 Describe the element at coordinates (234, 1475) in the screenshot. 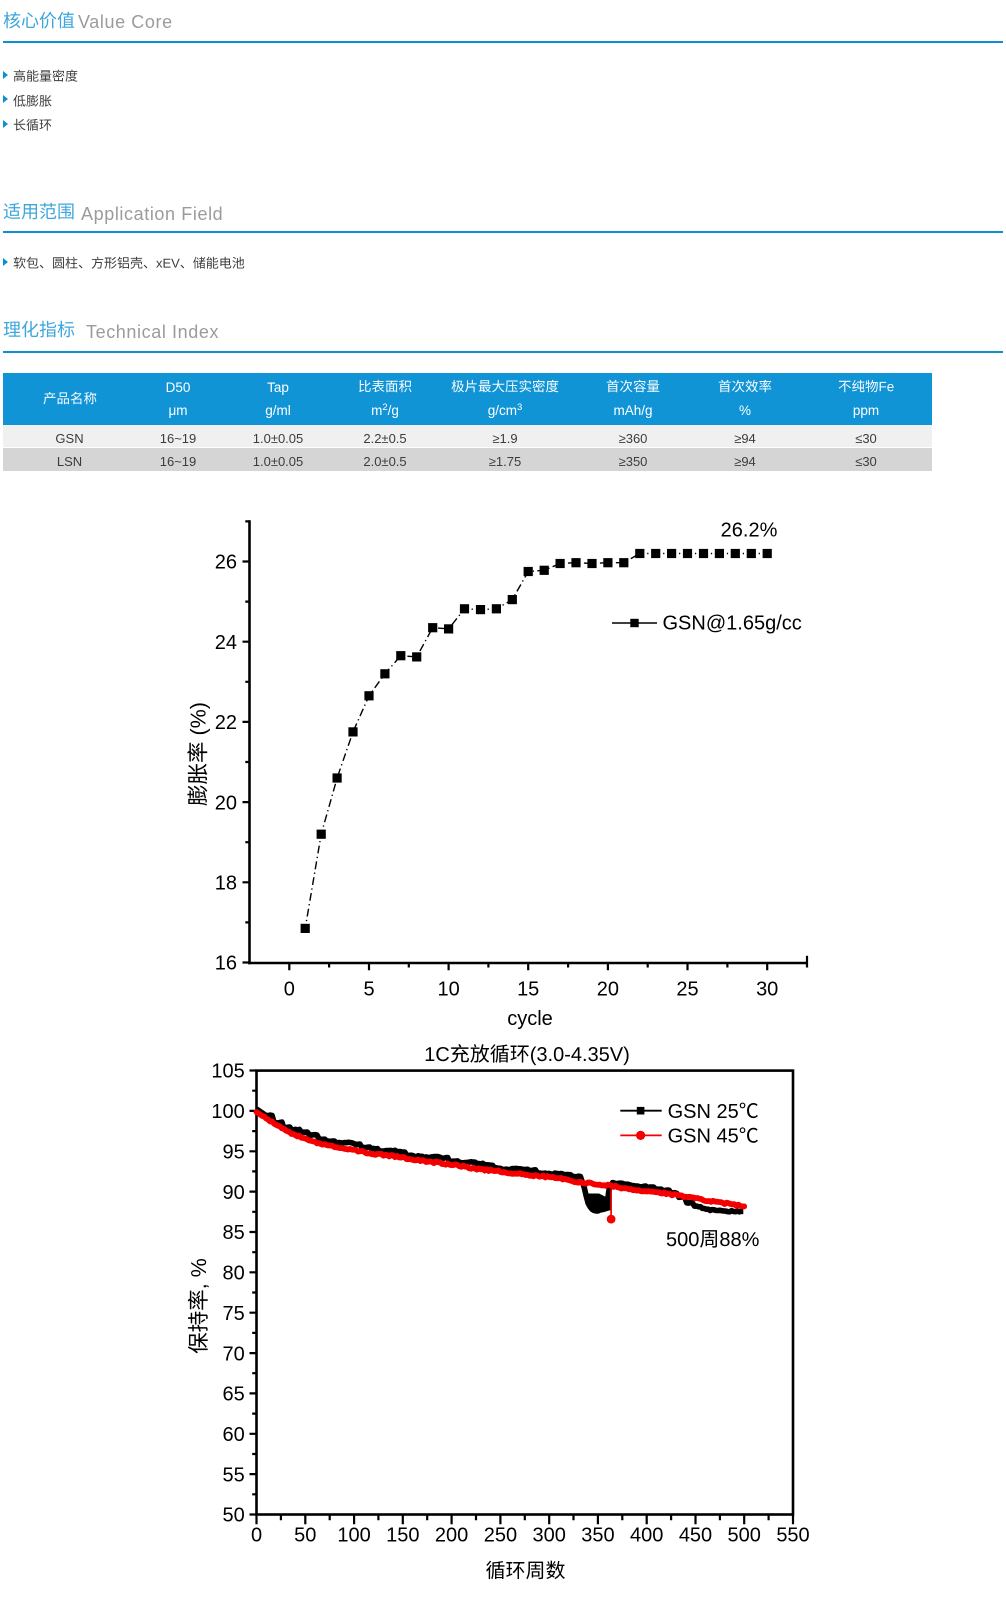

I see `svg-text: 55` at that location.